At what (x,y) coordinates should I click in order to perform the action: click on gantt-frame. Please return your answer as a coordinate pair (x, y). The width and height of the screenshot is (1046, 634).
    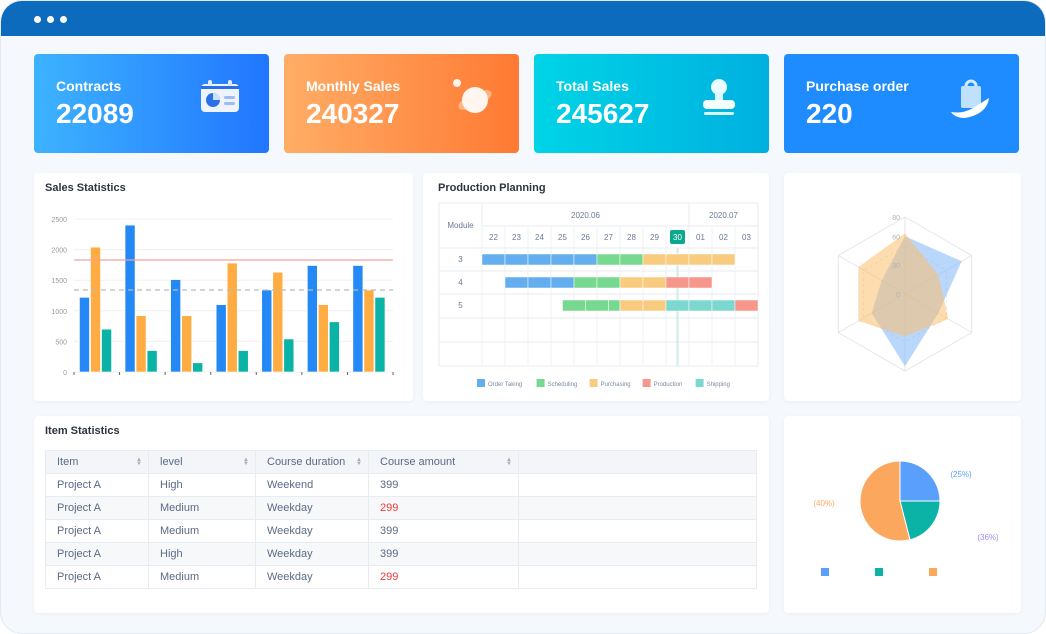
    Looking at the image, I should click on (598, 284).